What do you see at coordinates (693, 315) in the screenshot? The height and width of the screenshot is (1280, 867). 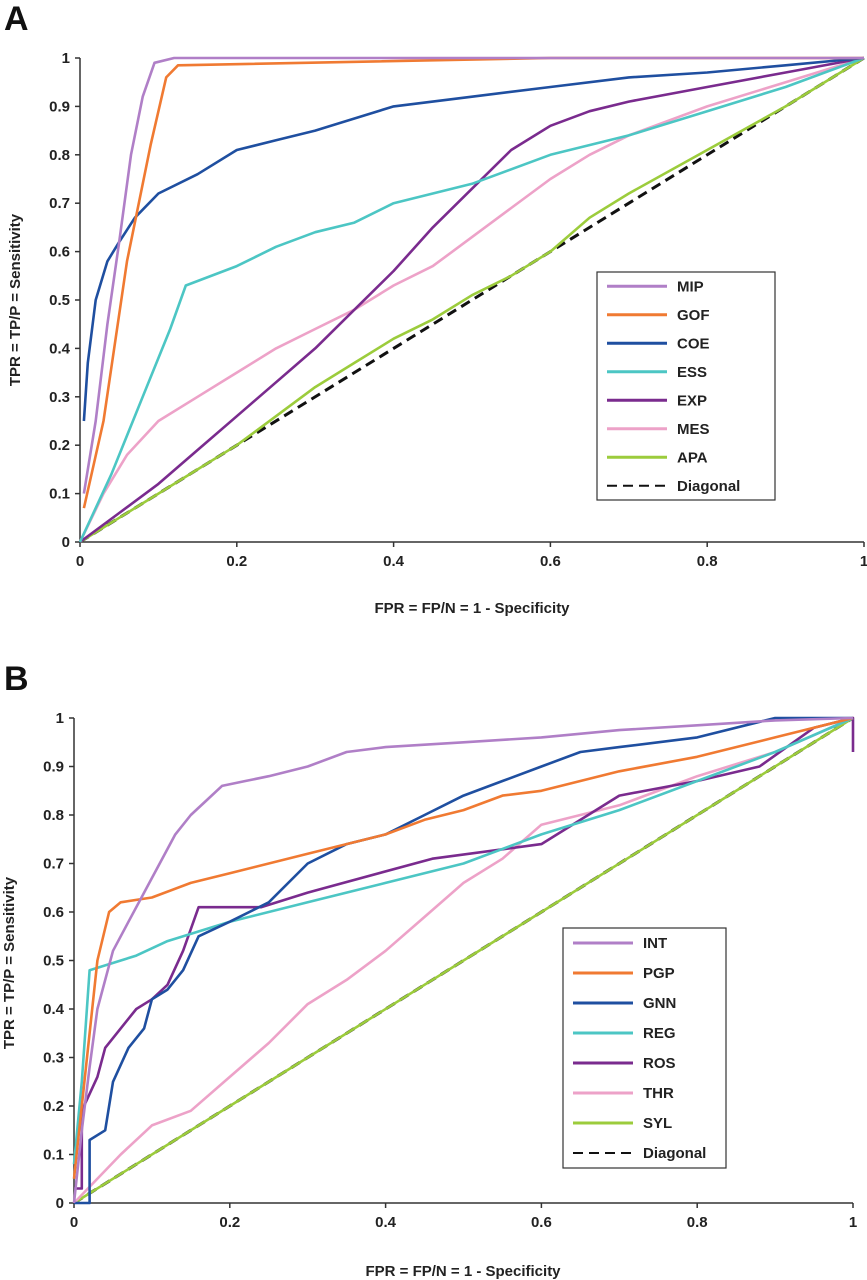 I see `legend-label-gof: GOF` at bounding box center [693, 315].